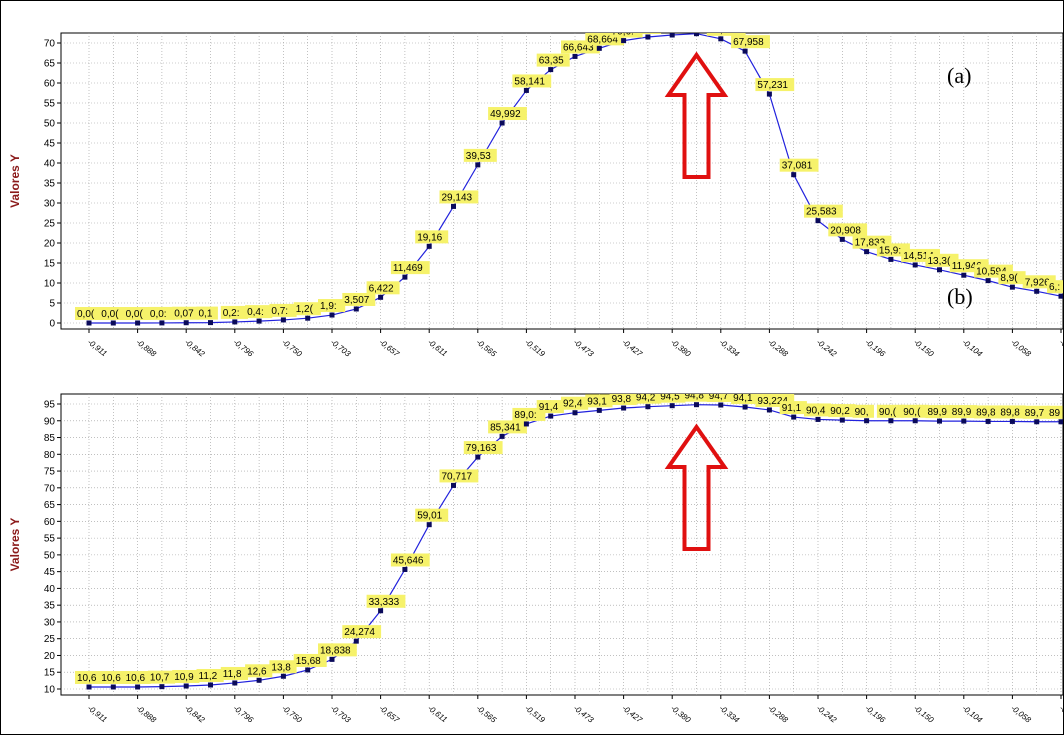 The height and width of the screenshot is (735, 1064). Describe the element at coordinates (432, 237) in the screenshot. I see `data-label: 19,16` at that location.